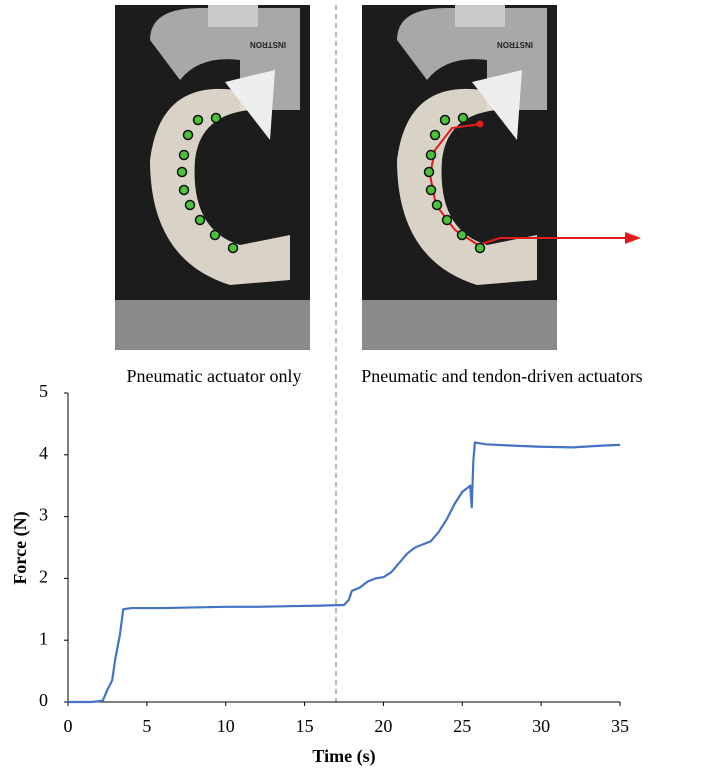 Image resolution: width=704 pixels, height=772 pixels. I want to click on x-tick-label: 15, so click(305, 726).